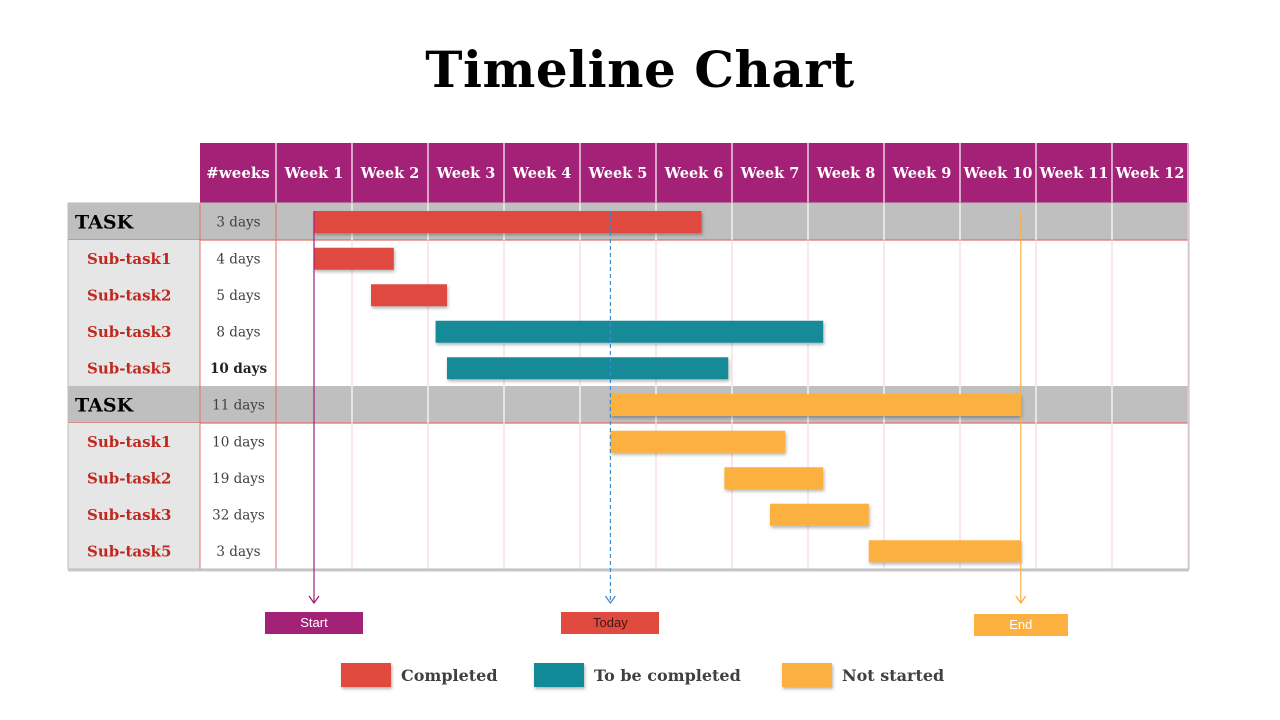 Image resolution: width=1280 pixels, height=720 pixels. Describe the element at coordinates (314, 600) in the screenshot. I see `marker-arrow-start` at that location.